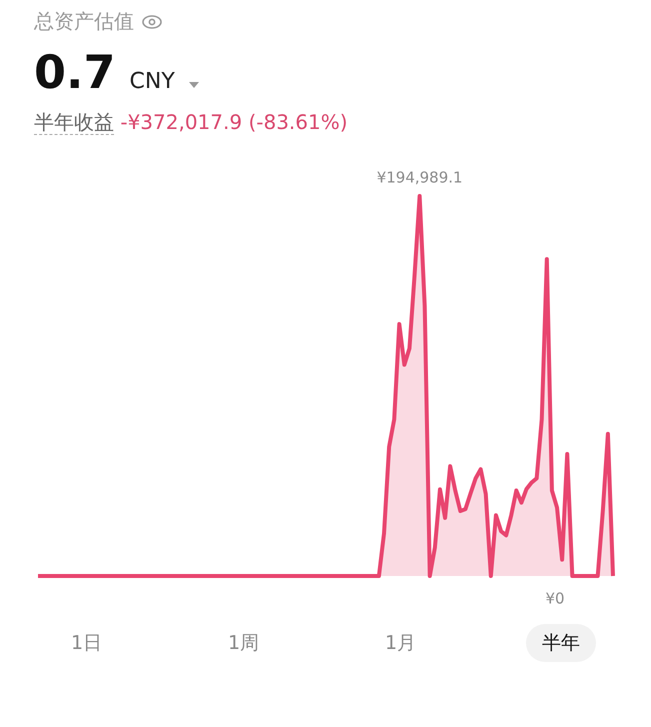 The height and width of the screenshot is (727, 651). Describe the element at coordinates (87, 643) in the screenshot. I see `text: 1日` at that location.